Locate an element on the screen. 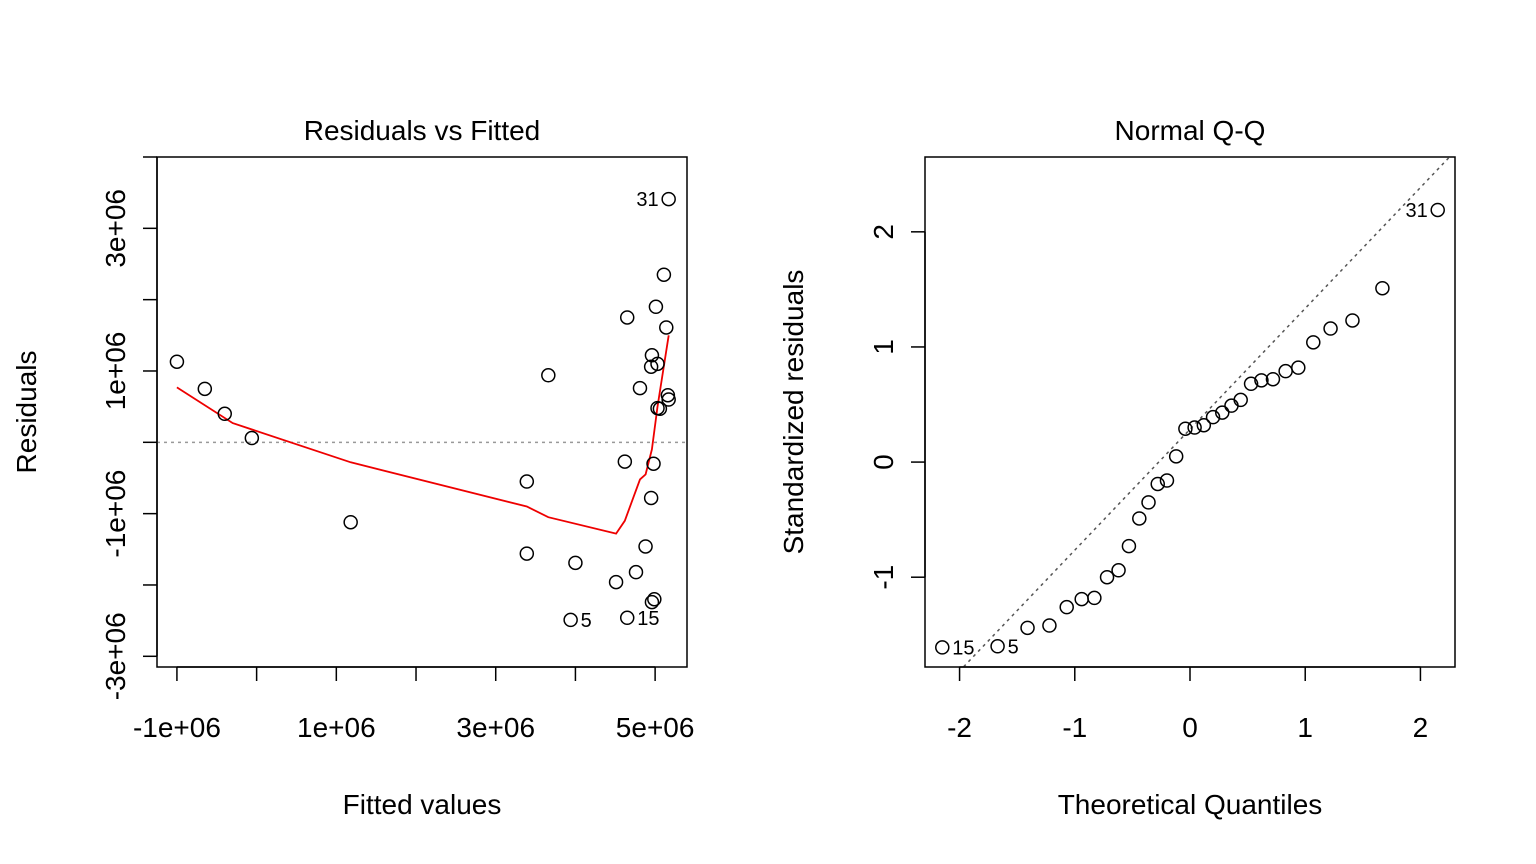 The height and width of the screenshot is (864, 1536). normal-qq-x-axis-title: Theoretical Quantiles is located at coordinates (1190, 804).